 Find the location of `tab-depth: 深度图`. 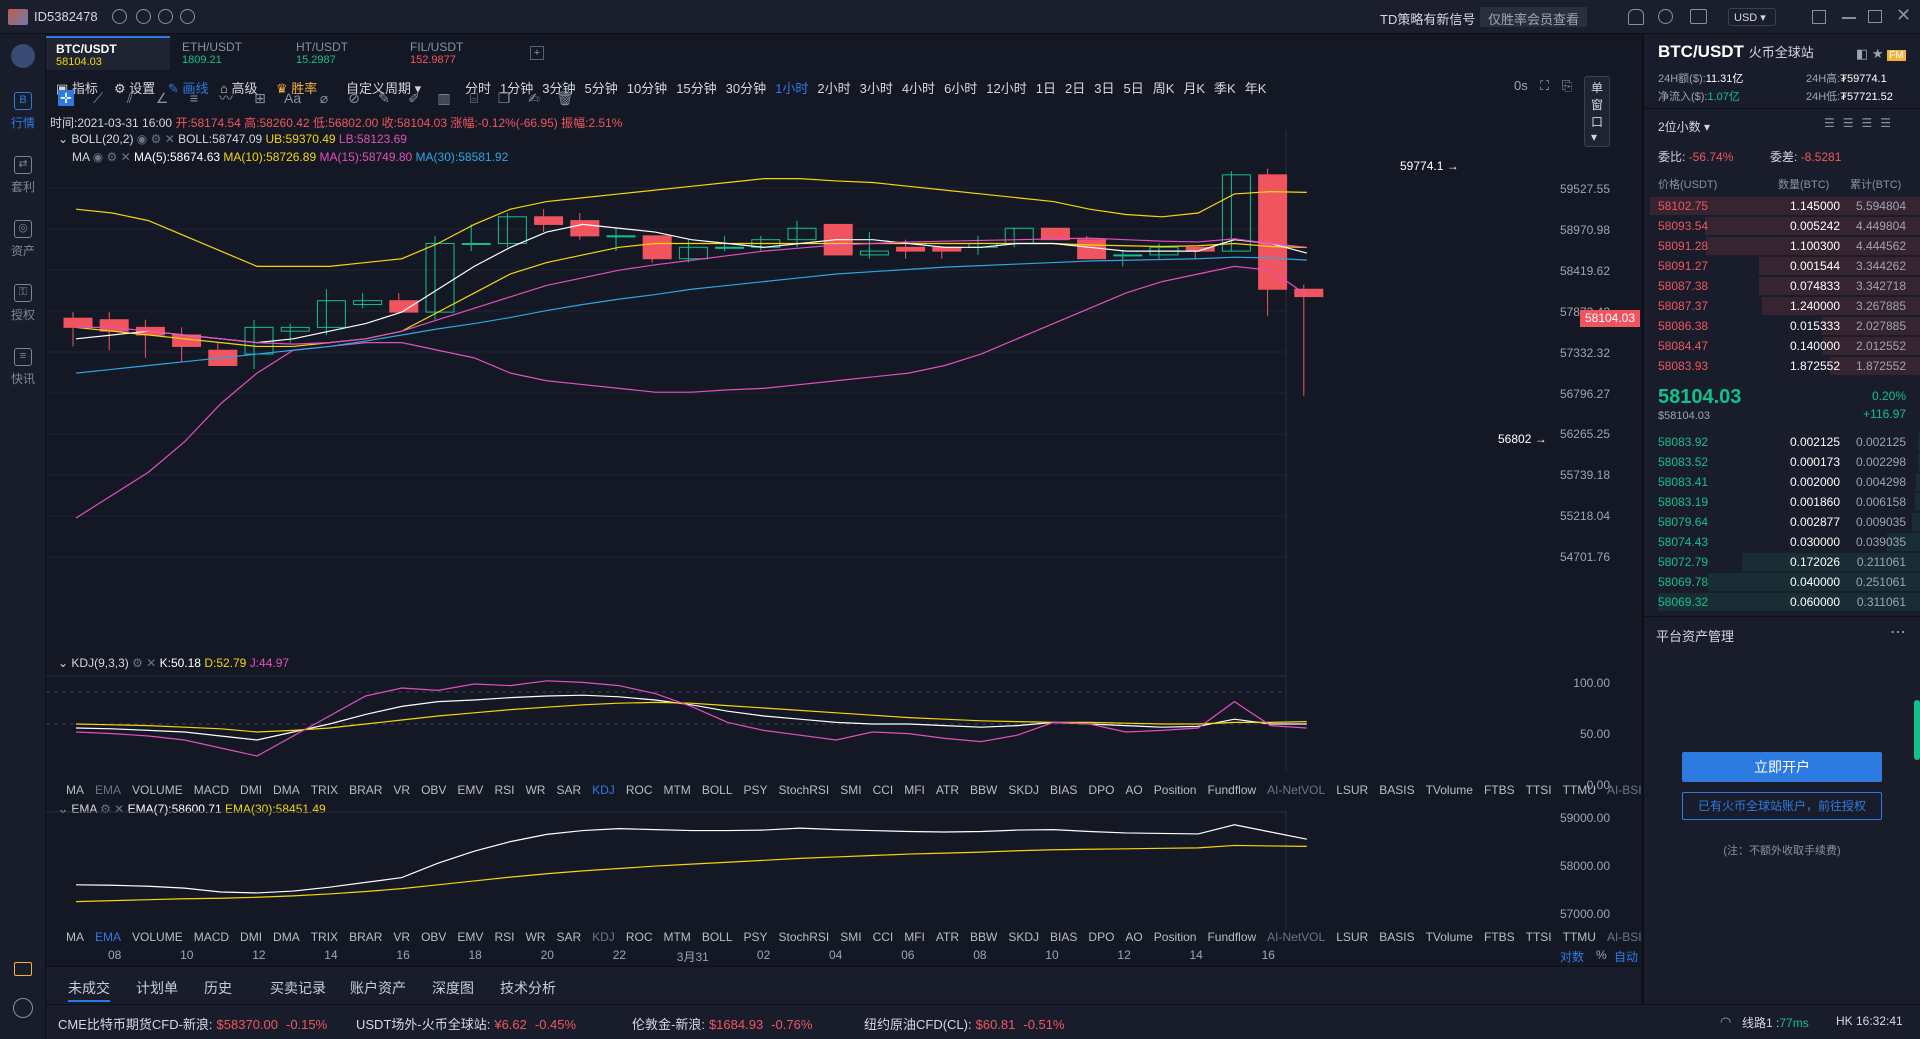

tab-depth: 深度图 is located at coordinates (453, 988).